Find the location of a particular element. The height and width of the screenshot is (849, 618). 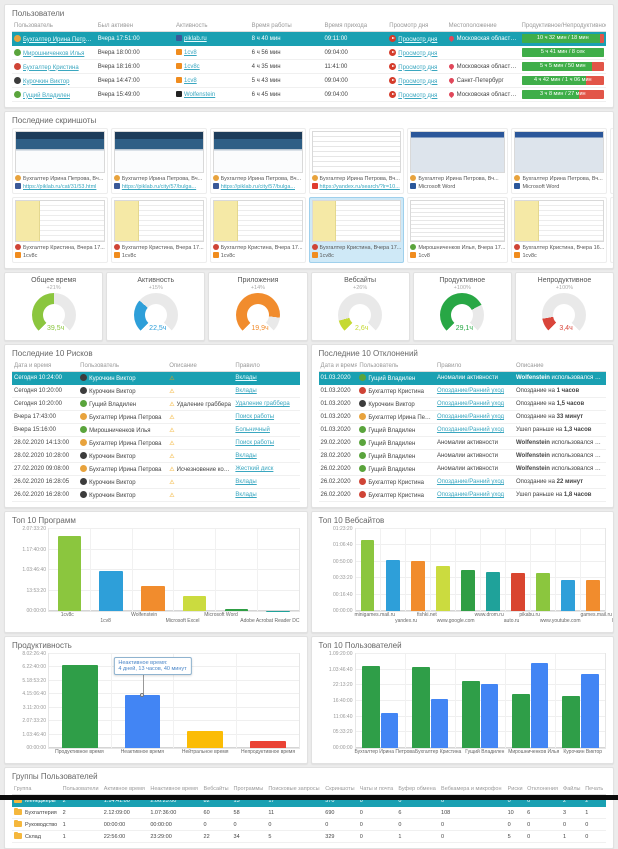

screenshot-tile: Бухгалтер Кристина, Вчера 16...1cv8c is located at coordinates (559, 230).